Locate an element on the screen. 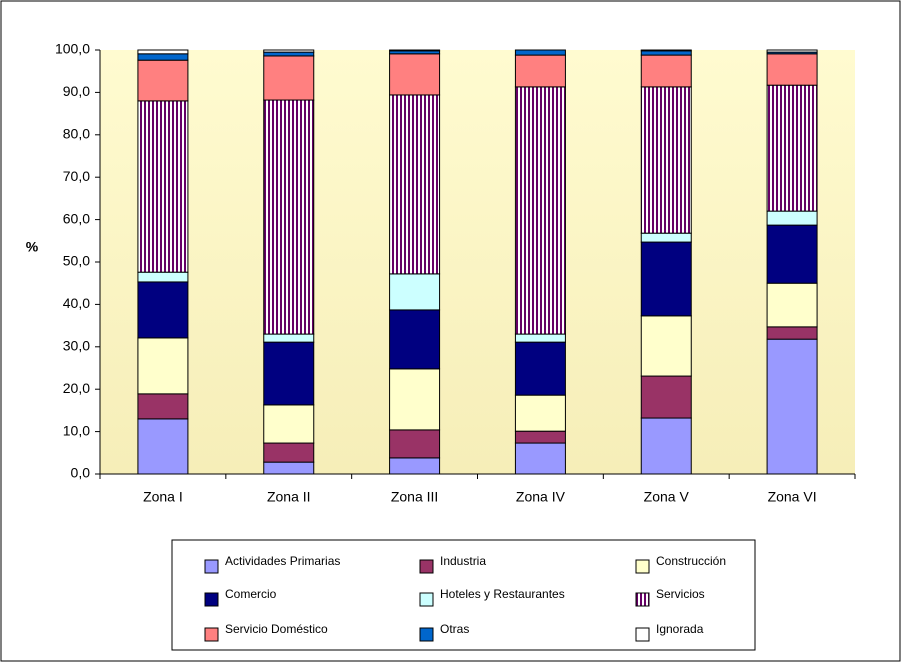 The height and width of the screenshot is (667, 901). legend-label: Comercio is located at coordinates (251, 594).